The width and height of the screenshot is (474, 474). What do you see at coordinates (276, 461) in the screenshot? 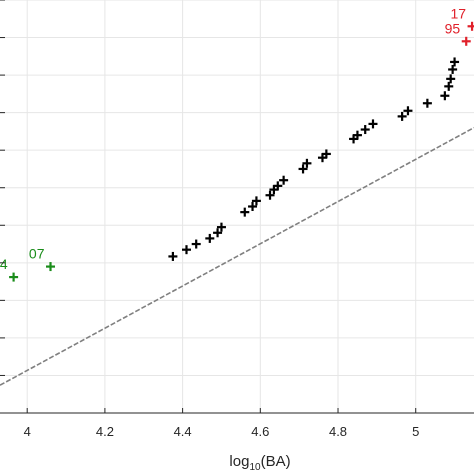
I see `x-axis-title-rest: (BA)` at bounding box center [276, 461].